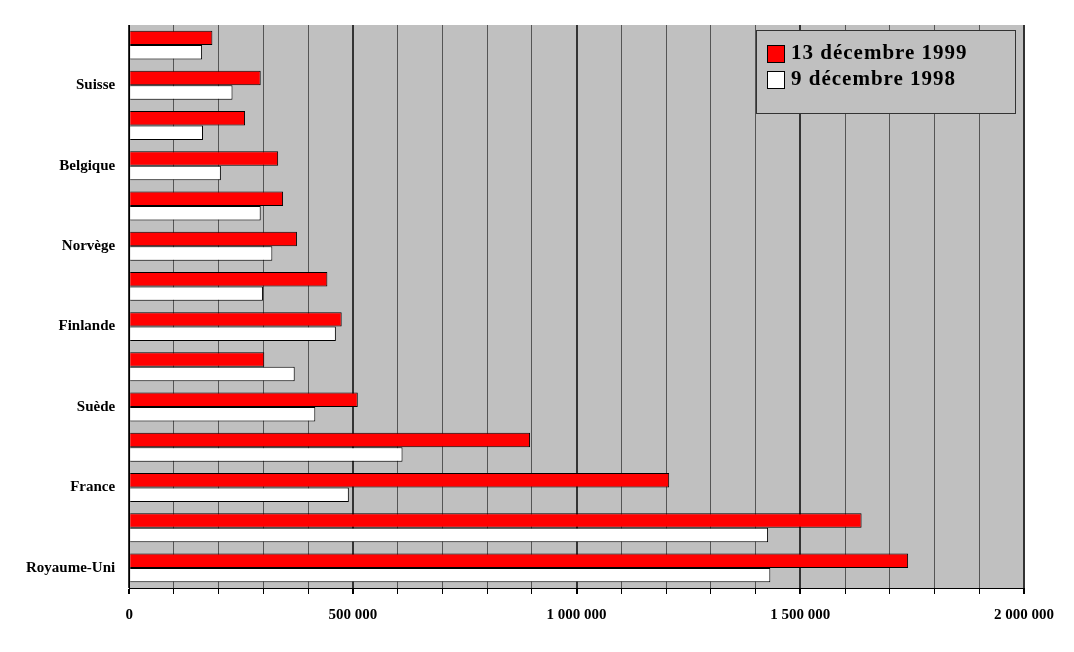 Image resolution: width=1074 pixels, height=652 pixels. Describe the element at coordinates (800, 613) in the screenshot. I see `x-tick-label: 1 500 000` at that location.